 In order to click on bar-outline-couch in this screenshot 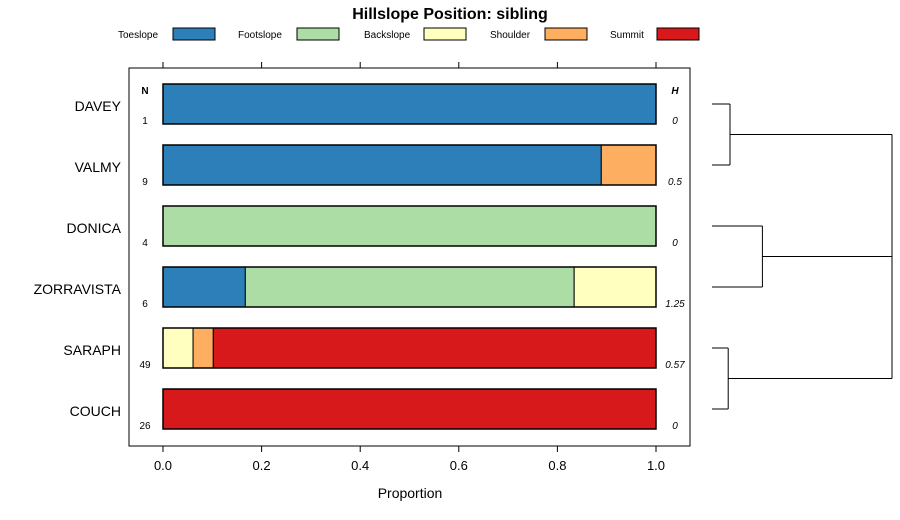, I will do `click(409, 409)`.